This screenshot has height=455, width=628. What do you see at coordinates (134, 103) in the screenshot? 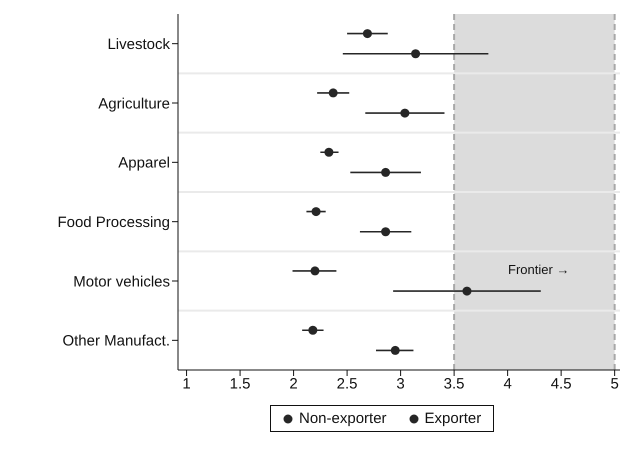
I see `y-tick-label: Agriculture` at bounding box center [134, 103].